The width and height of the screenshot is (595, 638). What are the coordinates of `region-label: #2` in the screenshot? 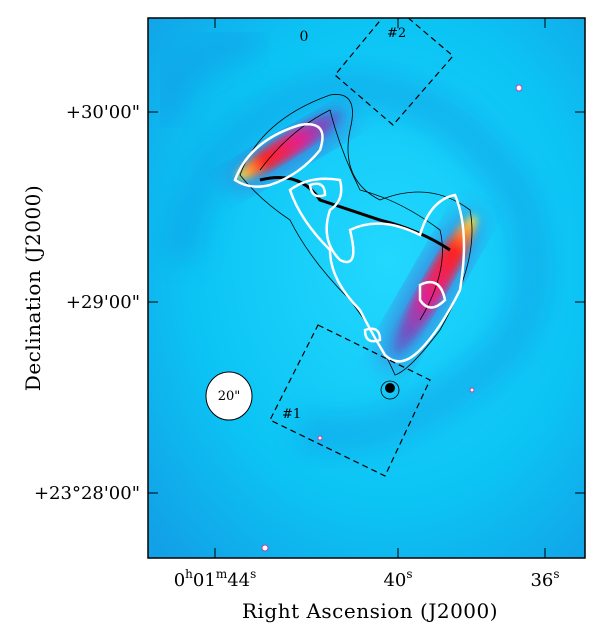 It's located at (396, 33).